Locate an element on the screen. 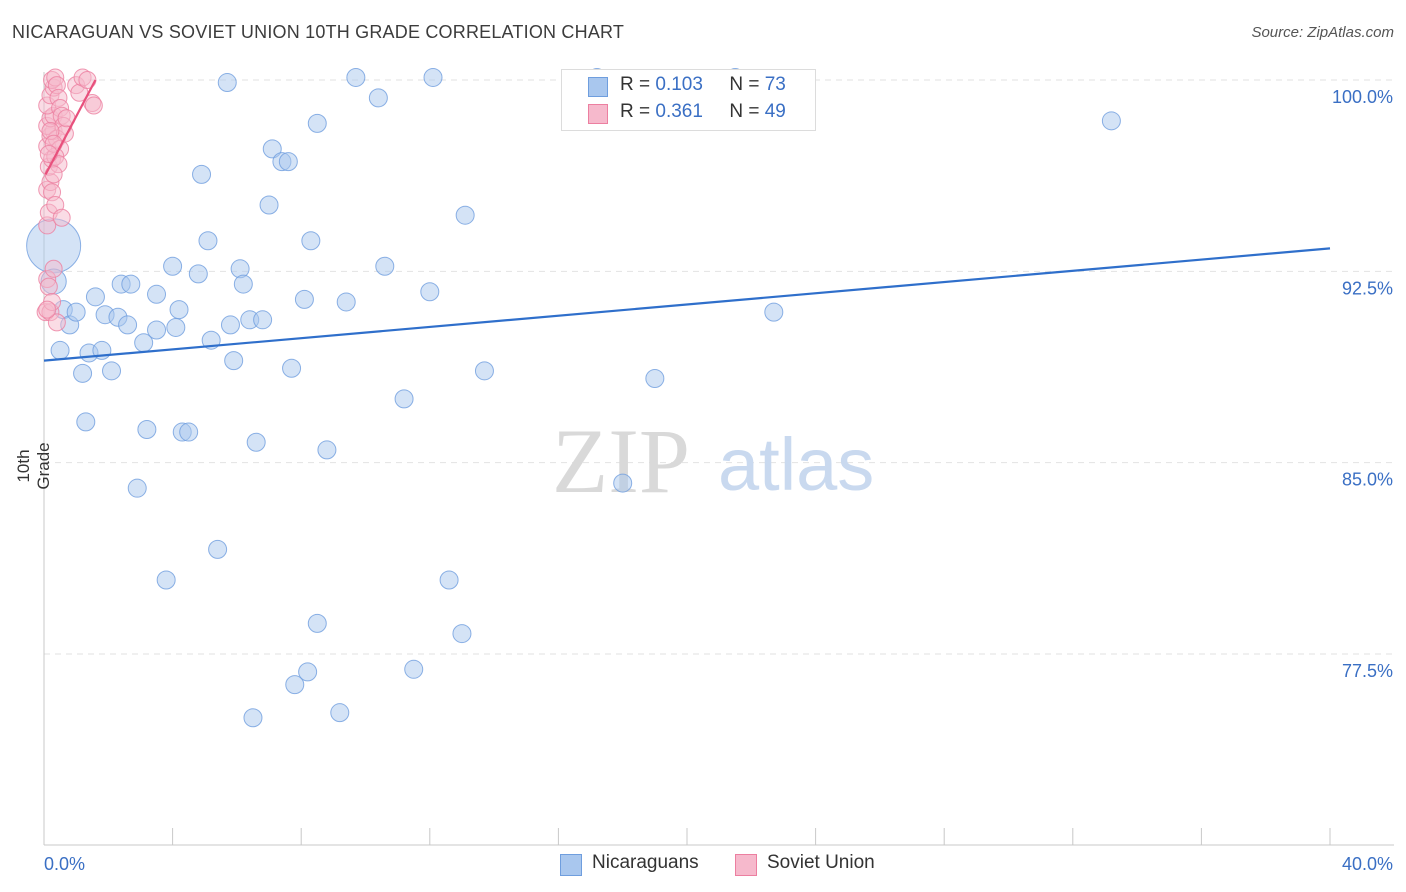 This screenshot has width=1406, height=892. y-tick-label: 100.0% is located at coordinates (1362, 97).